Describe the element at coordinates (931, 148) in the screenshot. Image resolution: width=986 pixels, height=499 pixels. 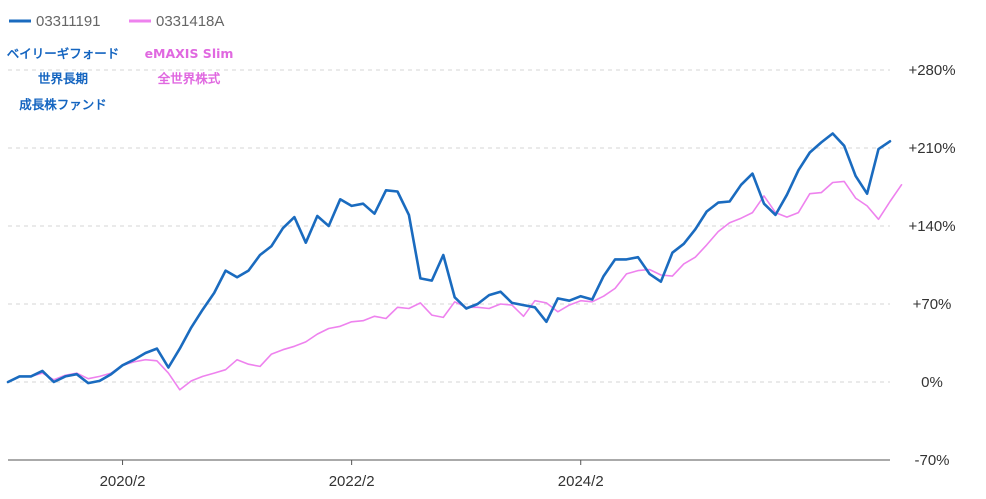
I see `y-tick-label: +210%` at that location.